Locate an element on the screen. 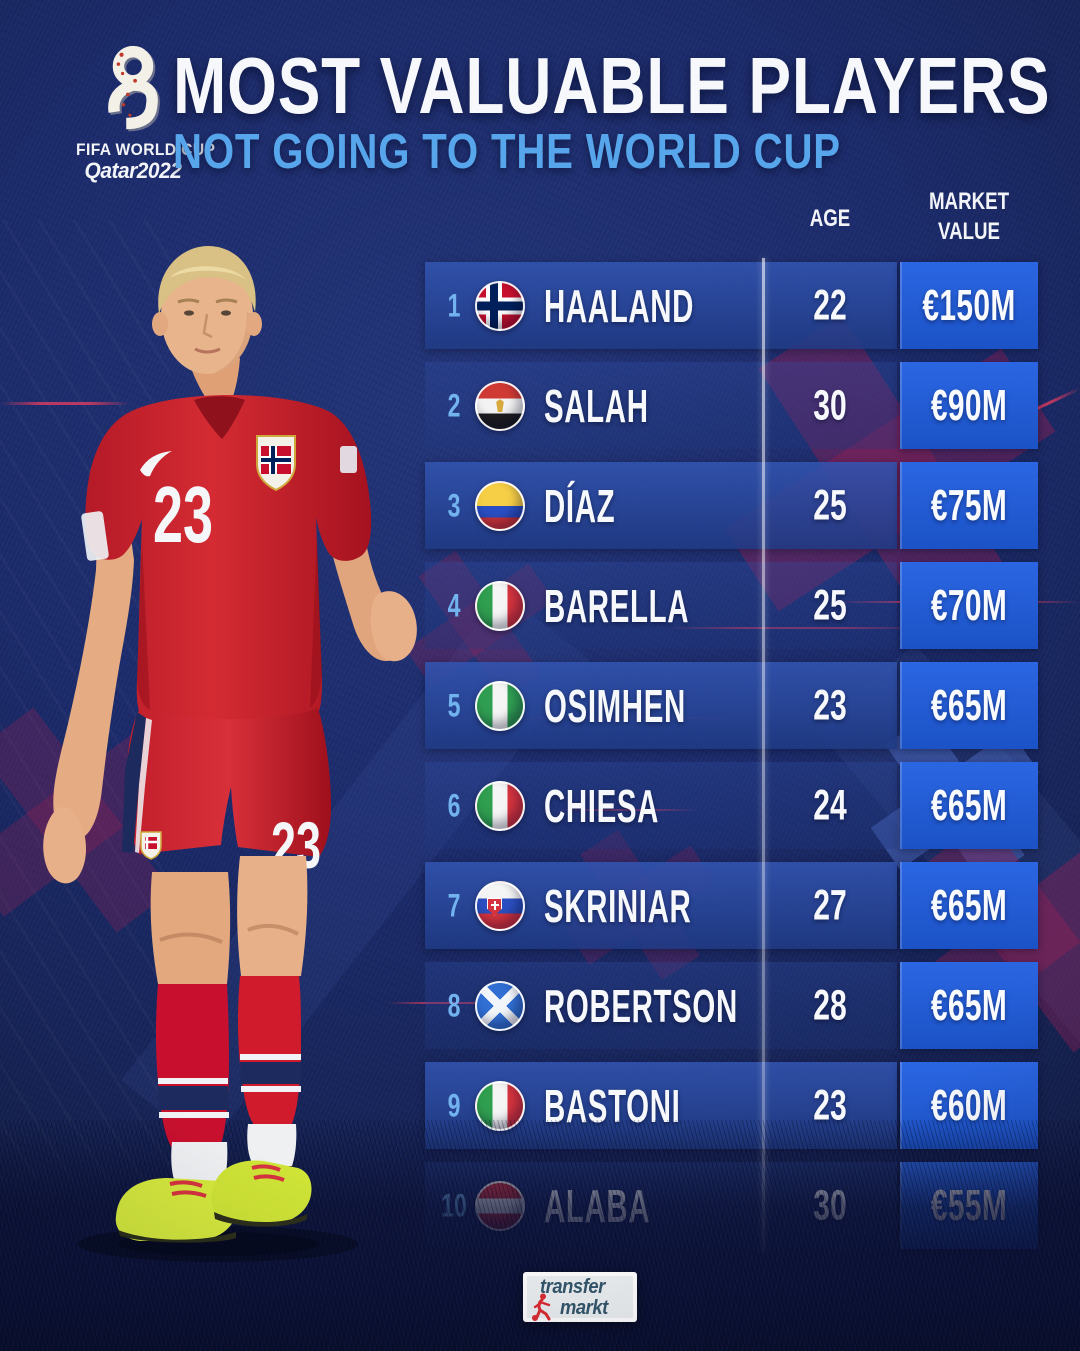 The height and width of the screenshot is (1351, 1080). rank-number: 2 is located at coordinates (454, 405).